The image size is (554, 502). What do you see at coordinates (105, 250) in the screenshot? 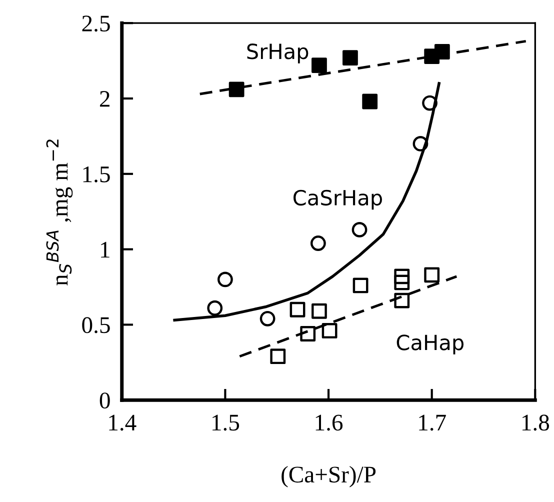
I see `y-tick-label: 1` at bounding box center [105, 250].